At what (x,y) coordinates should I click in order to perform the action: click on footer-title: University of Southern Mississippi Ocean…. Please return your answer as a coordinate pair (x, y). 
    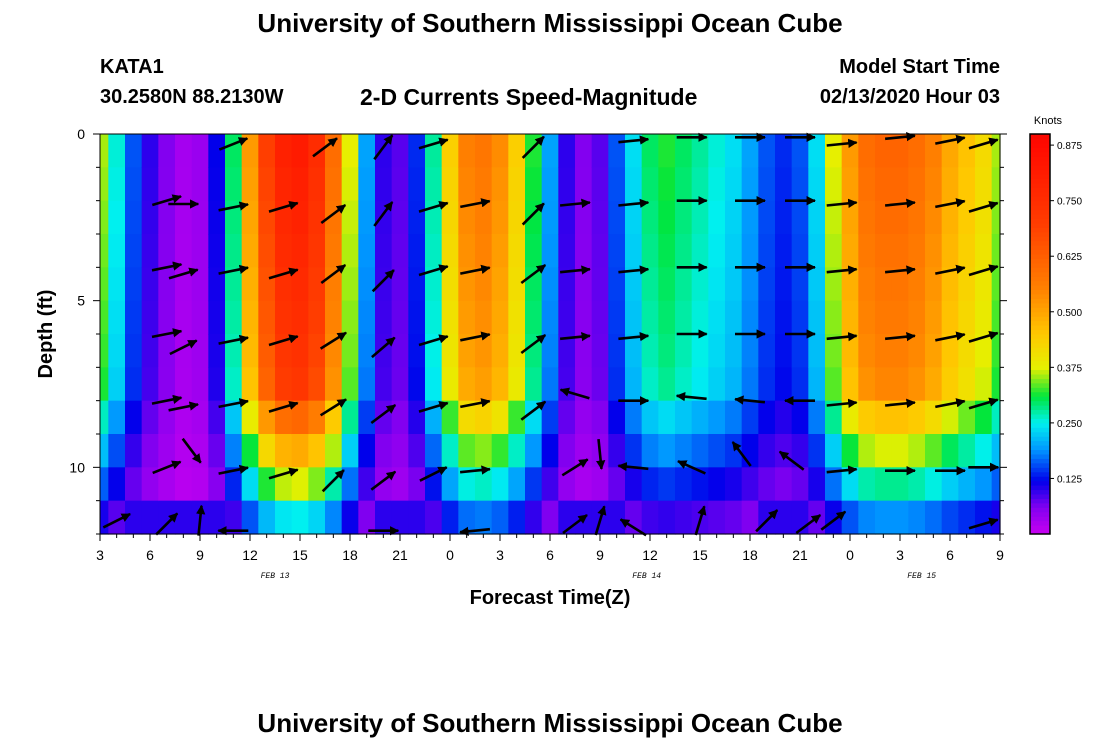
    Looking at the image, I should click on (550, 723).